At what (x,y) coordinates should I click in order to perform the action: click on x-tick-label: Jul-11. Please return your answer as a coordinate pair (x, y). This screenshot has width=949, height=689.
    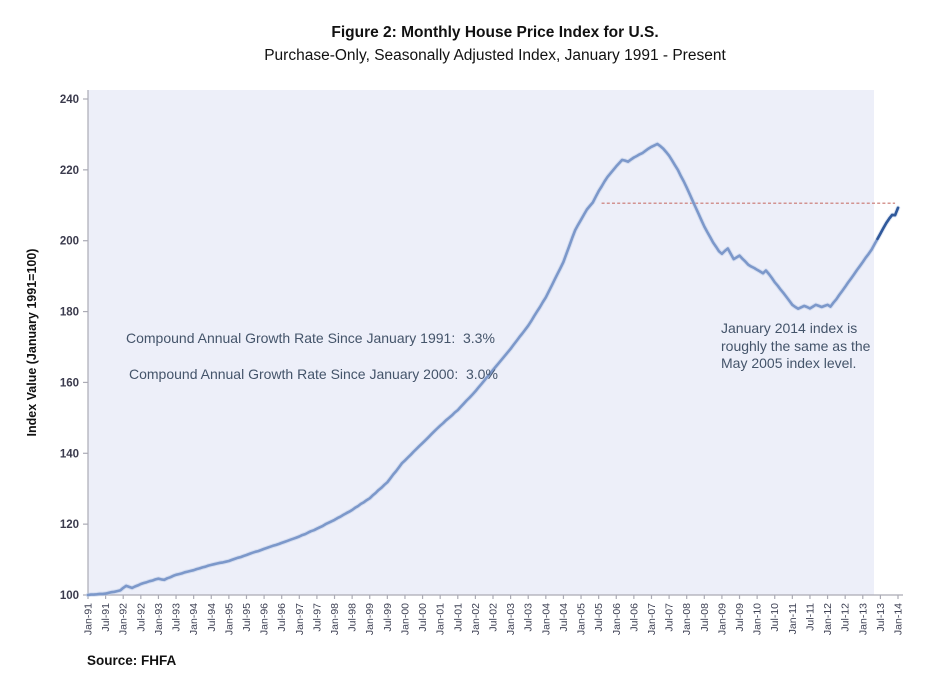
    Looking at the image, I should click on (810, 617).